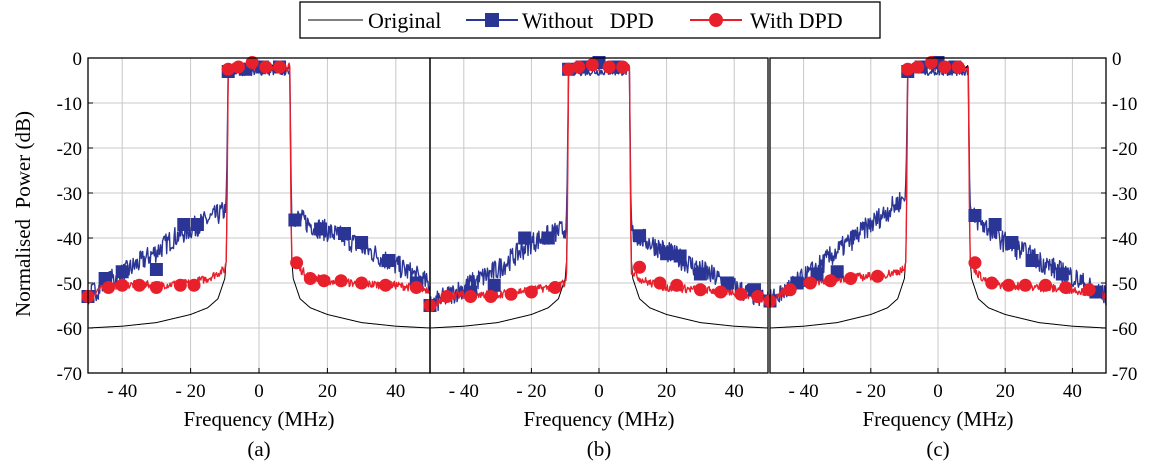  What do you see at coordinates (256, 385) in the screenshot?
I see `x-ticks-a: - 40 - 20 0 20 40` at bounding box center [256, 385].